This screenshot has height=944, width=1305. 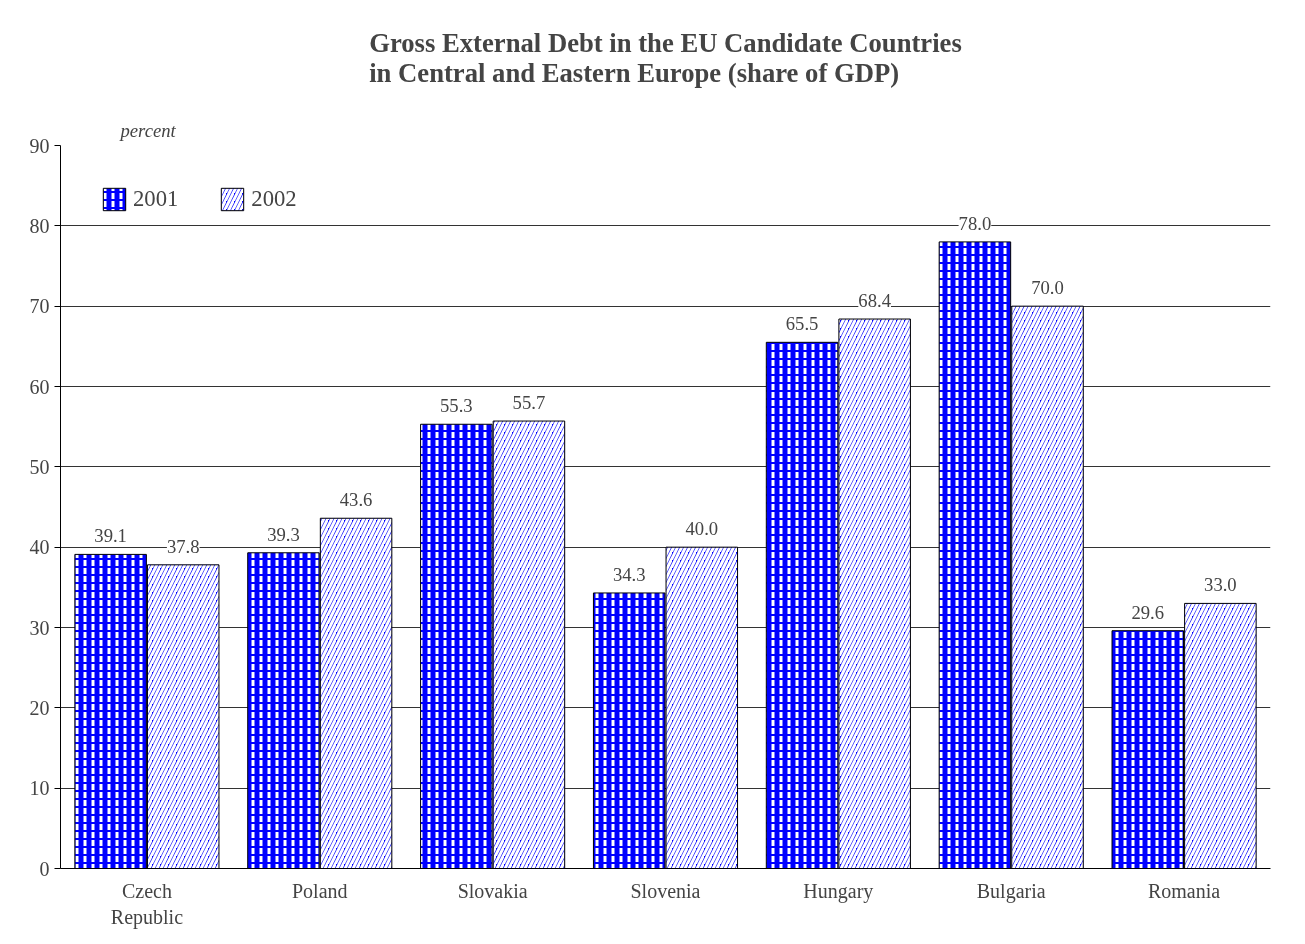 I want to click on x-tick-label: Romania, so click(x=1184, y=890).